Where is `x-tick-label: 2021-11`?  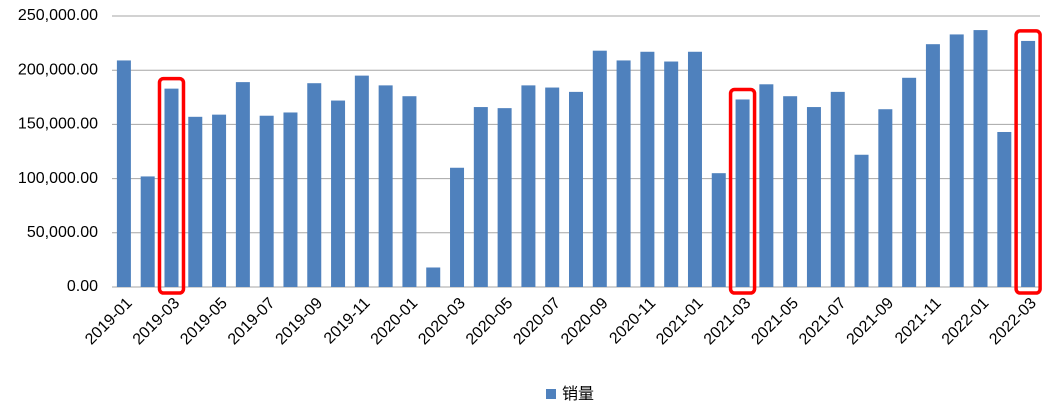
x-tick-label: 2021-11 is located at coordinates (918, 321).